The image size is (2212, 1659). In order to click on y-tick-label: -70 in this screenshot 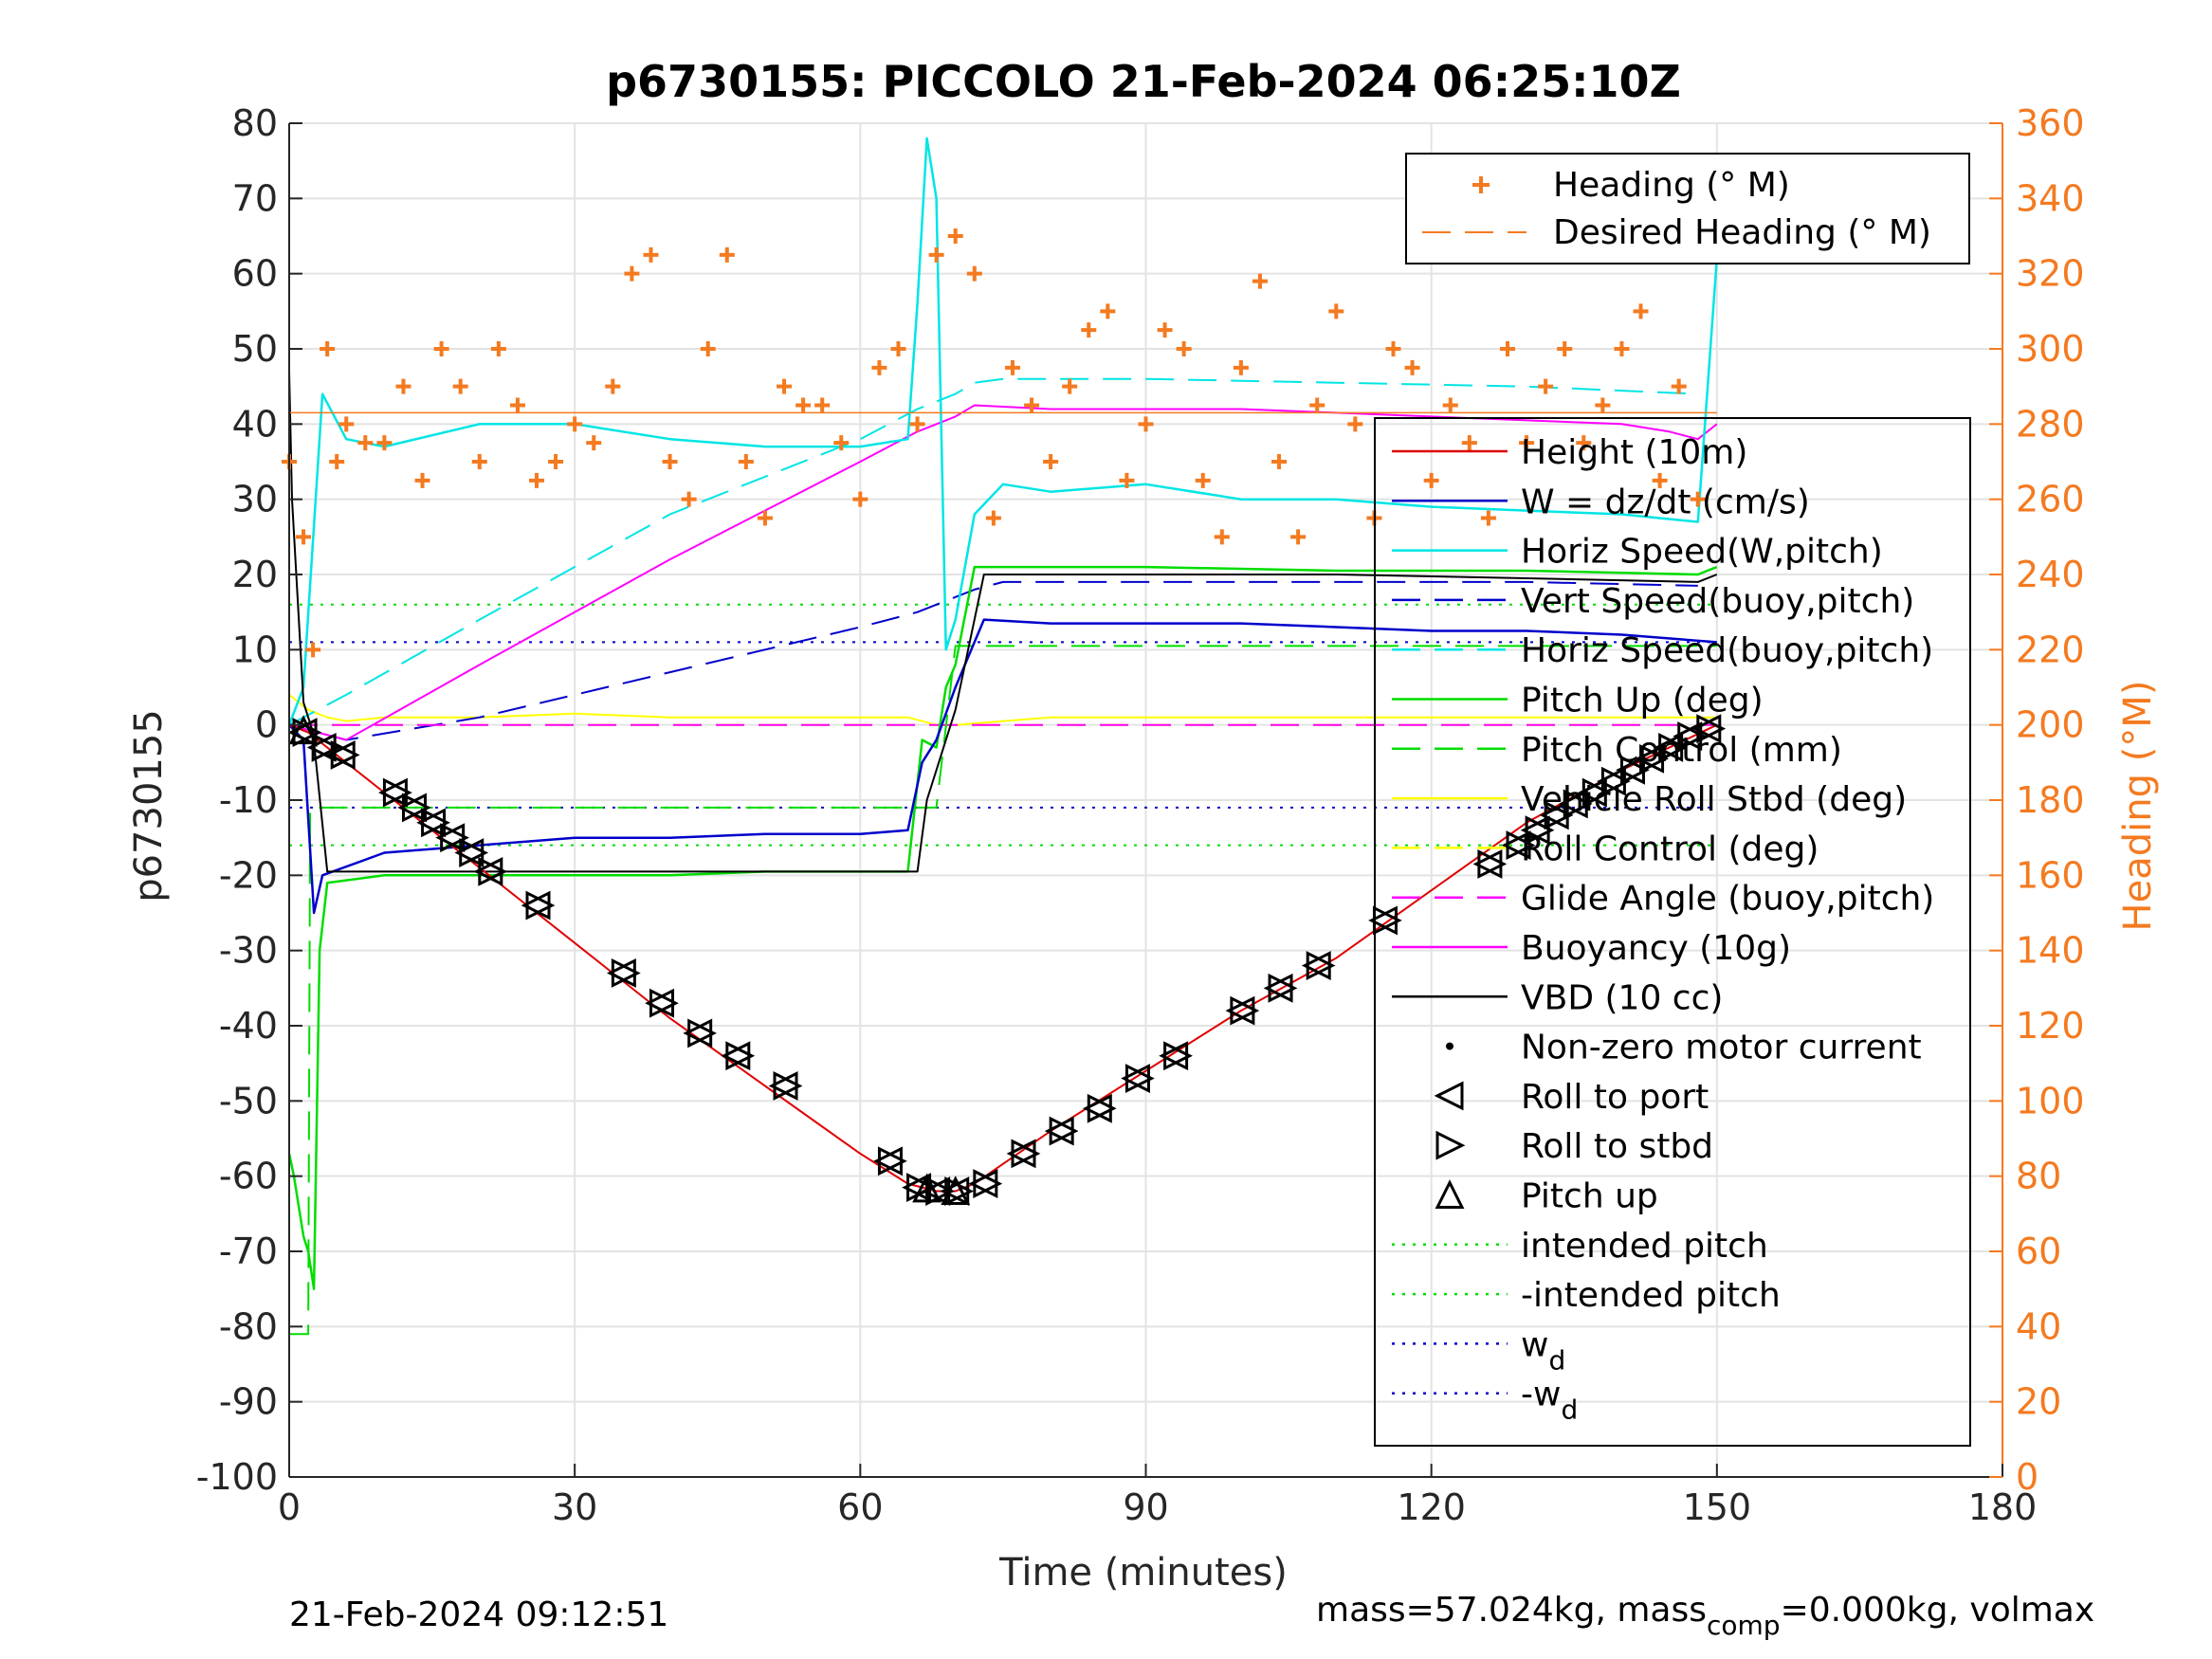, I will do `click(248, 1251)`.